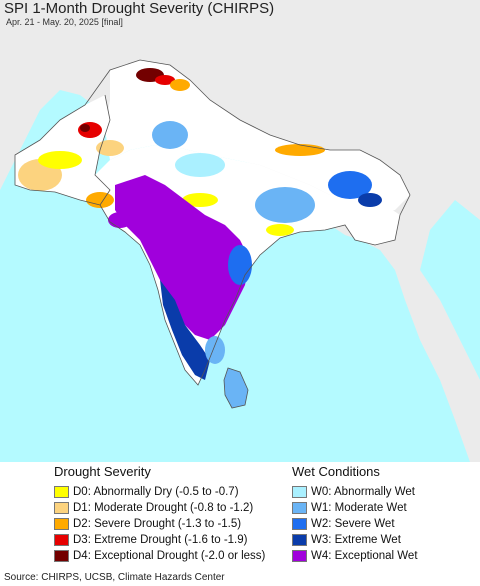  I want to click on severe-wet-southeast, so click(240, 265).